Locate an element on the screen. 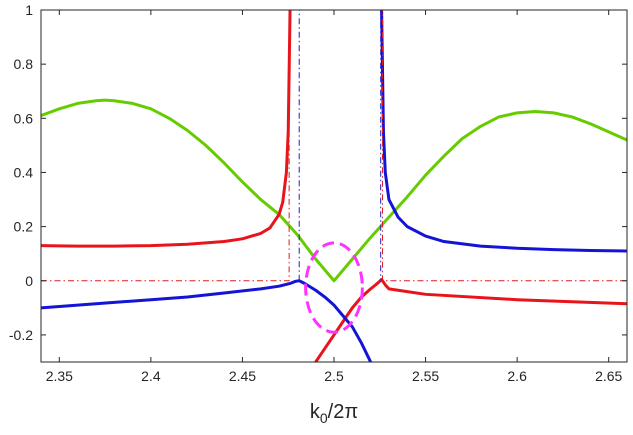 This screenshot has height=435, width=633. x-tick-label: 2.35 is located at coordinates (59, 376).